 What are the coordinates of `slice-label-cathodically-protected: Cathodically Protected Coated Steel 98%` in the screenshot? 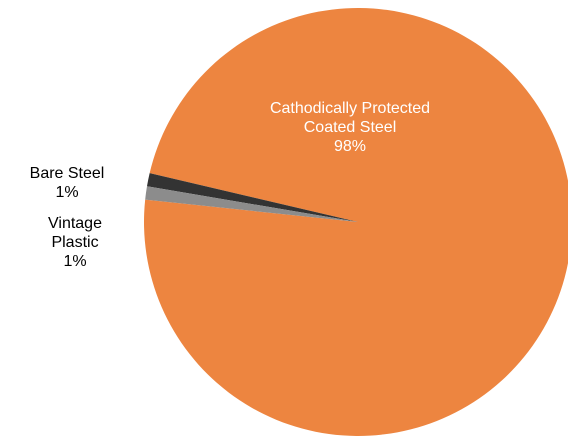 It's located at (350, 127).